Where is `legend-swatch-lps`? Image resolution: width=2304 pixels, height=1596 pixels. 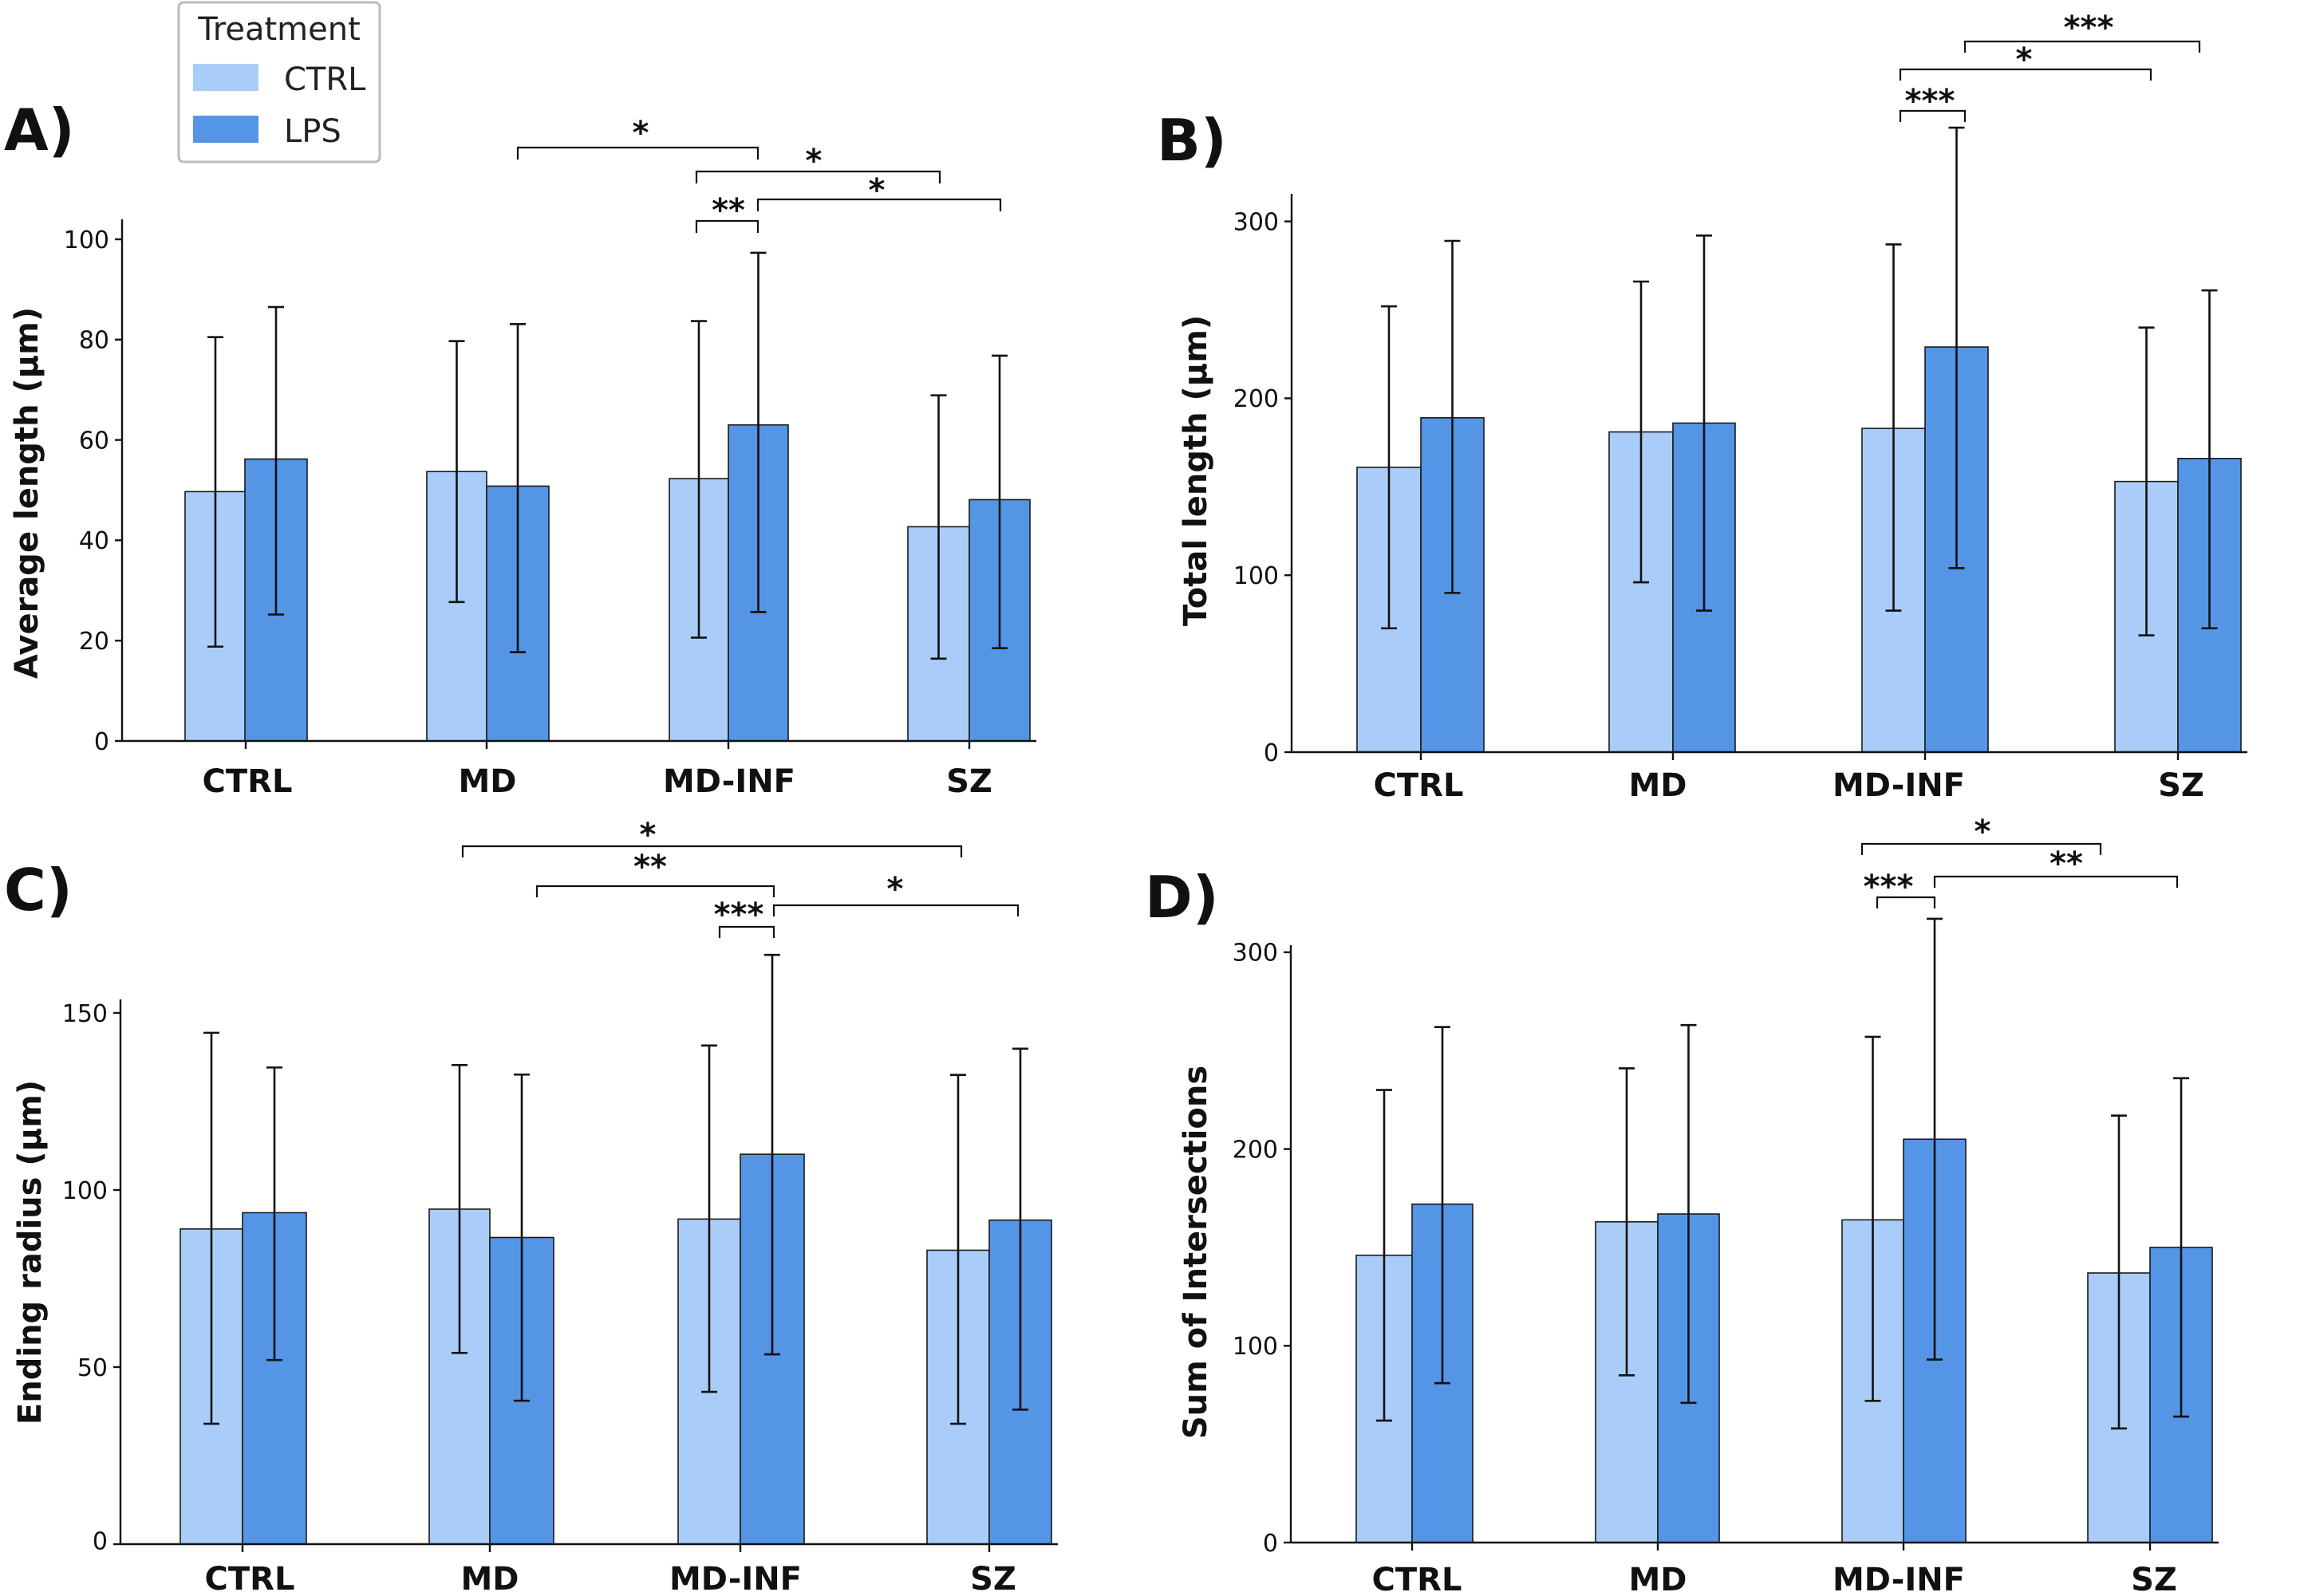
legend-swatch-lps is located at coordinates (226, 129).